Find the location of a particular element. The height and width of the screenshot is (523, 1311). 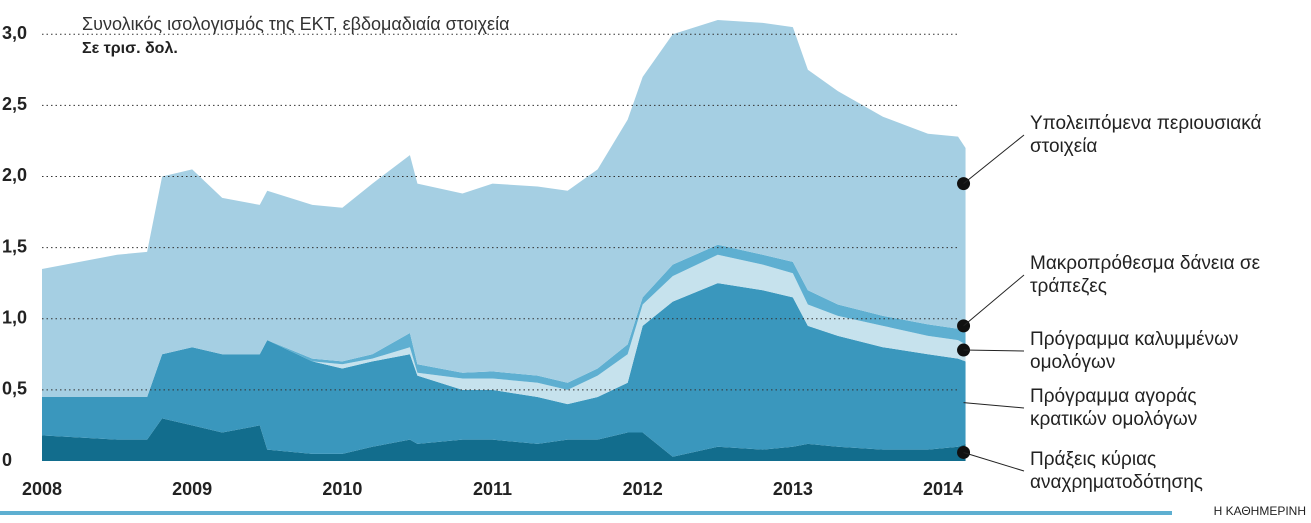

legend-label: Πρόγραμμα αγοράς κρατικών ομολόγων is located at coordinates (1114, 408).